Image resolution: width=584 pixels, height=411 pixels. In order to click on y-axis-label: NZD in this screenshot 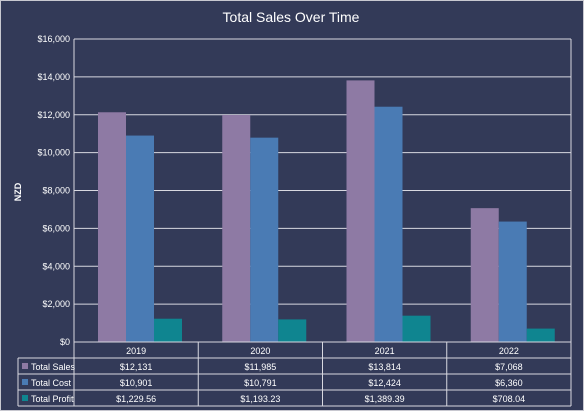, I will do `click(18, 191)`.